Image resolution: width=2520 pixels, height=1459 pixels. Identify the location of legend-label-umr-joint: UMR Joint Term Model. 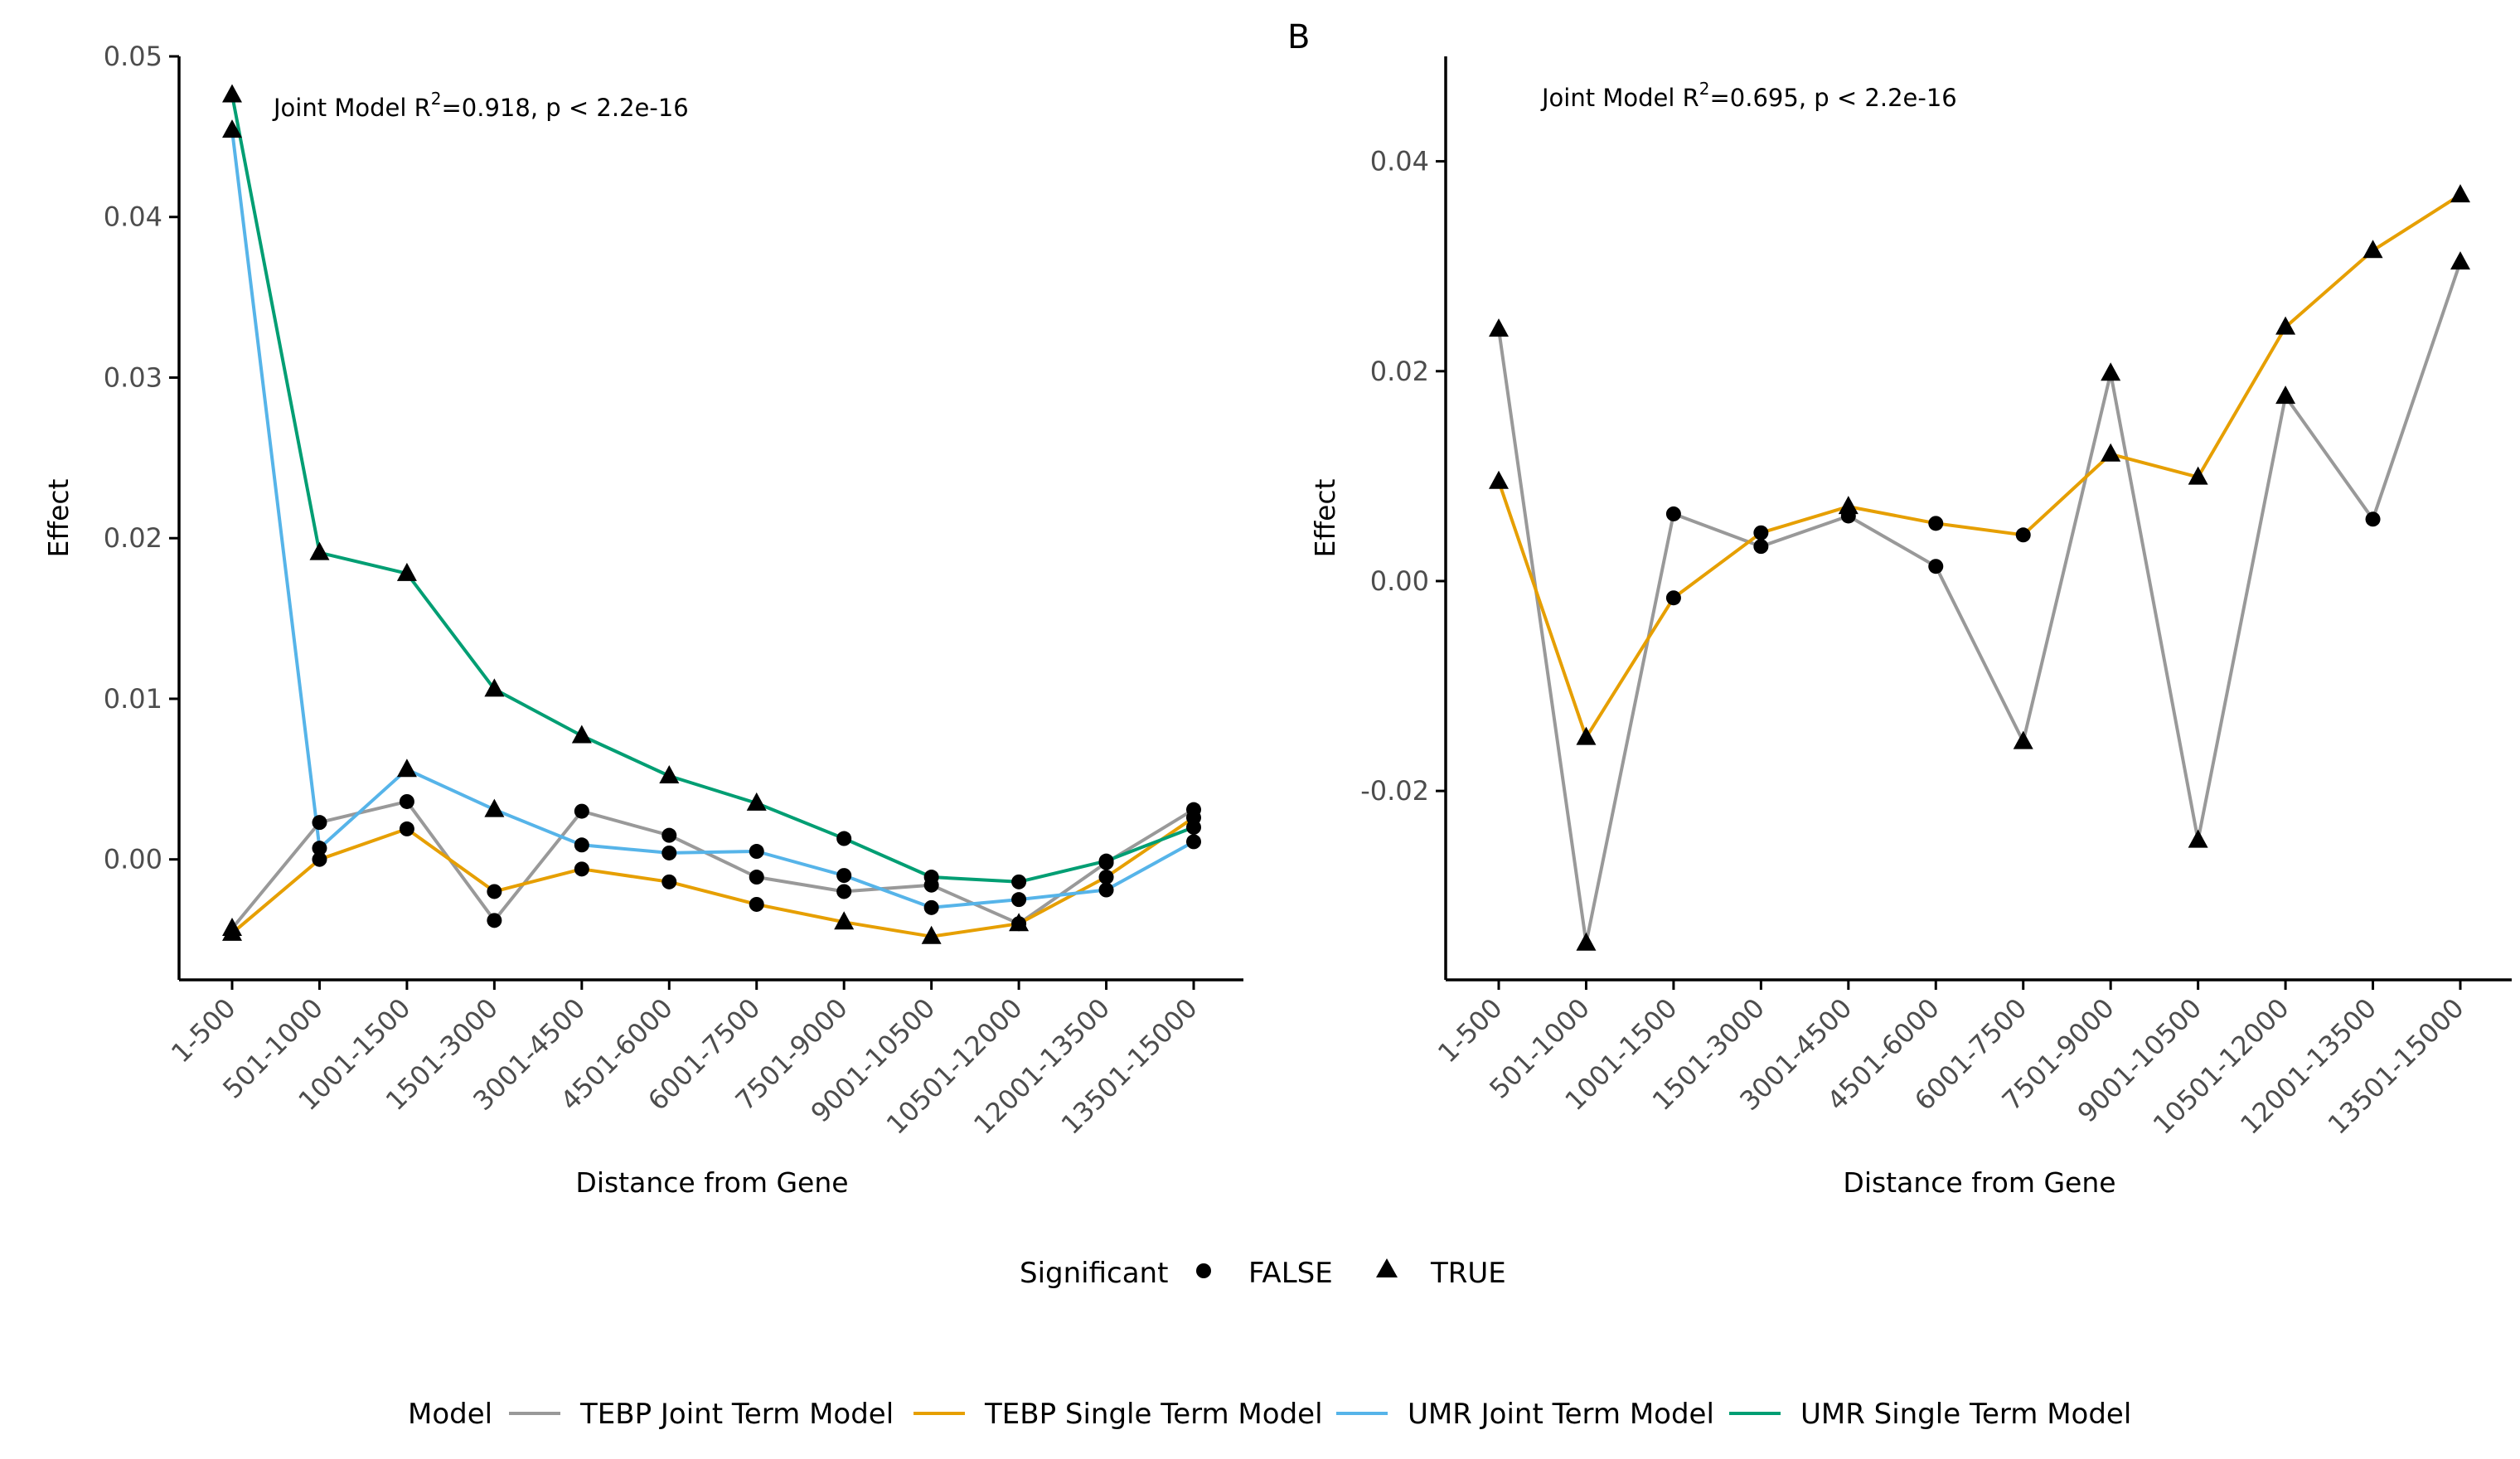
(1561, 1415).